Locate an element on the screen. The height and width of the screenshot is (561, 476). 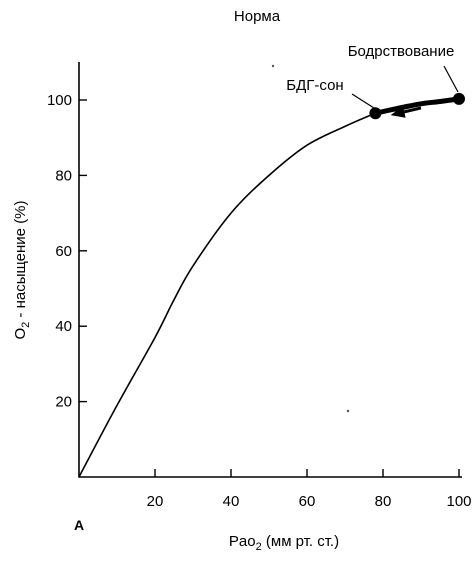
x-tick-label: 100 is located at coordinates (458, 501).